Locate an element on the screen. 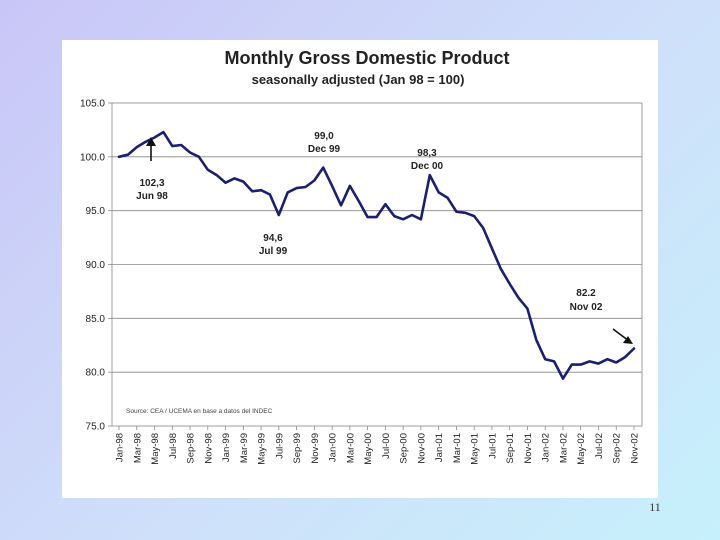  x-tick-label: May-98 is located at coordinates (155, 449).